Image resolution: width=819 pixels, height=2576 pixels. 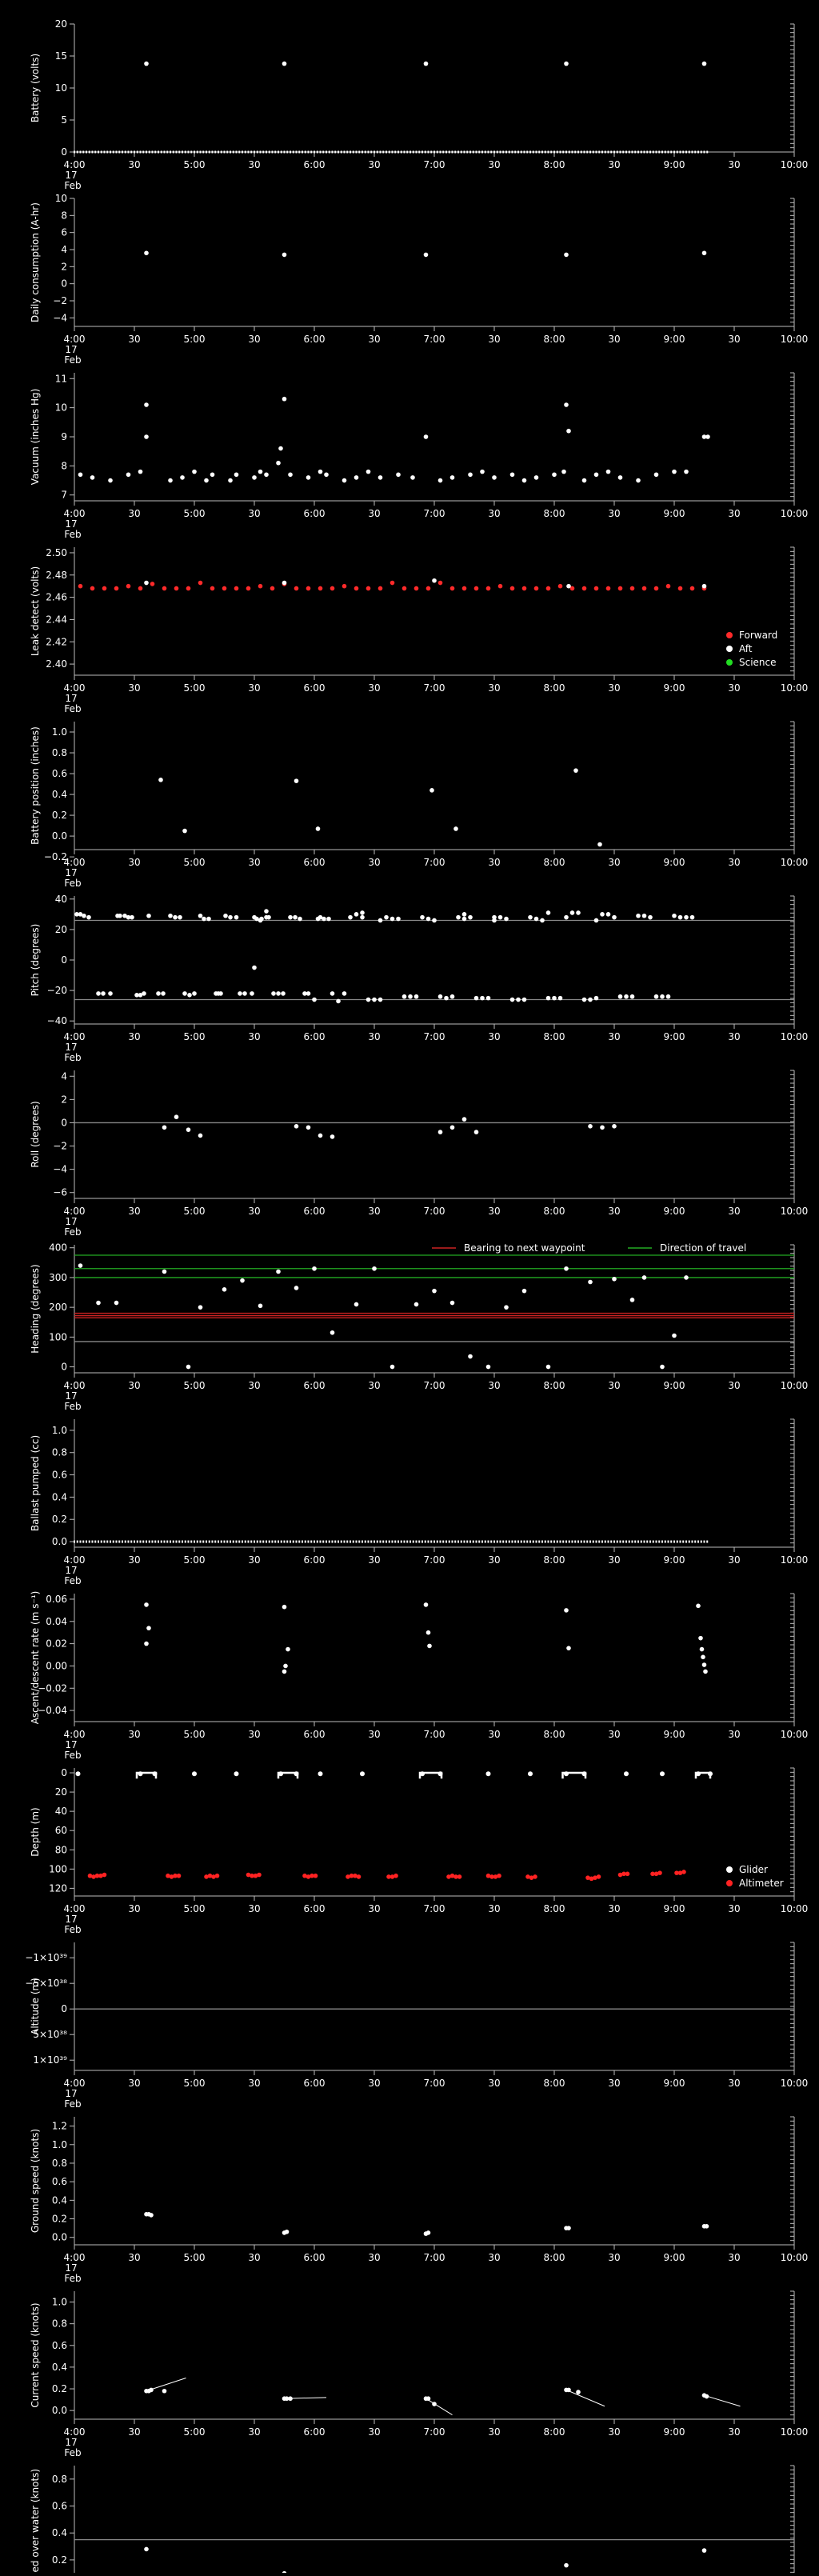 I want to click on x-tick-label: 10:00, so click(x=795, y=1734).